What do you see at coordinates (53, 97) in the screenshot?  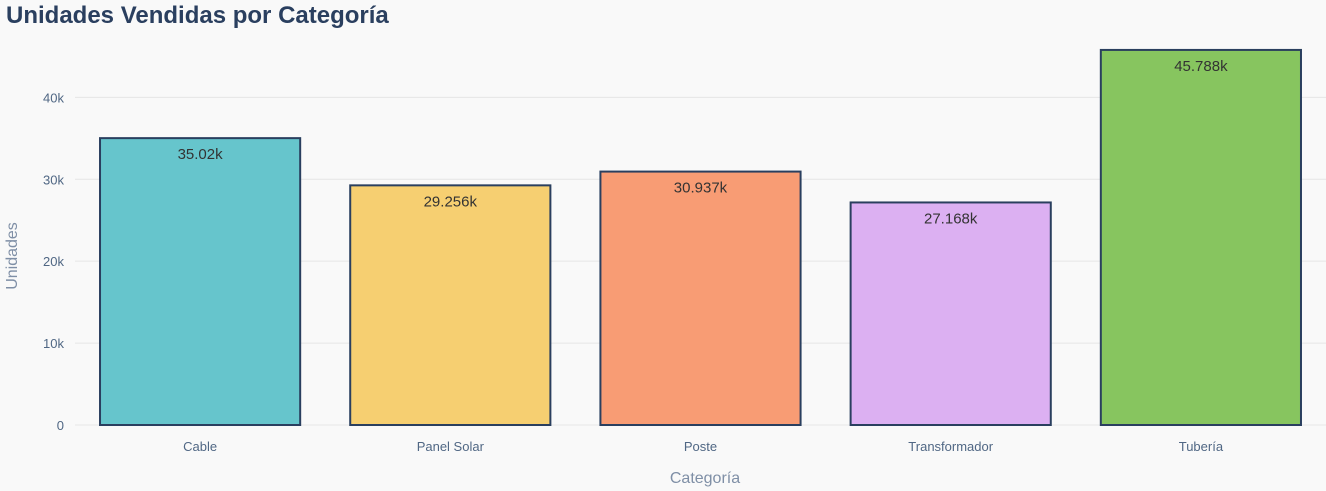 I see `y-tick-label: 40k` at bounding box center [53, 97].